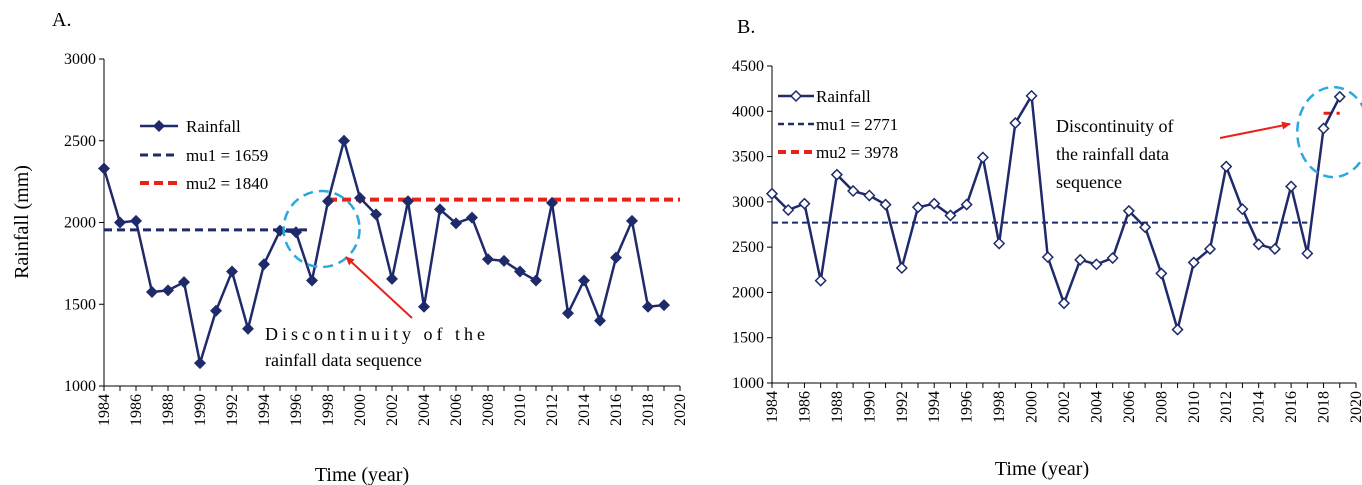 Image resolution: width=1362 pixels, height=485 pixels. What do you see at coordinates (680, 410) in the screenshot?
I see `panel-a-x-tick-label: 2020` at bounding box center [680, 410].